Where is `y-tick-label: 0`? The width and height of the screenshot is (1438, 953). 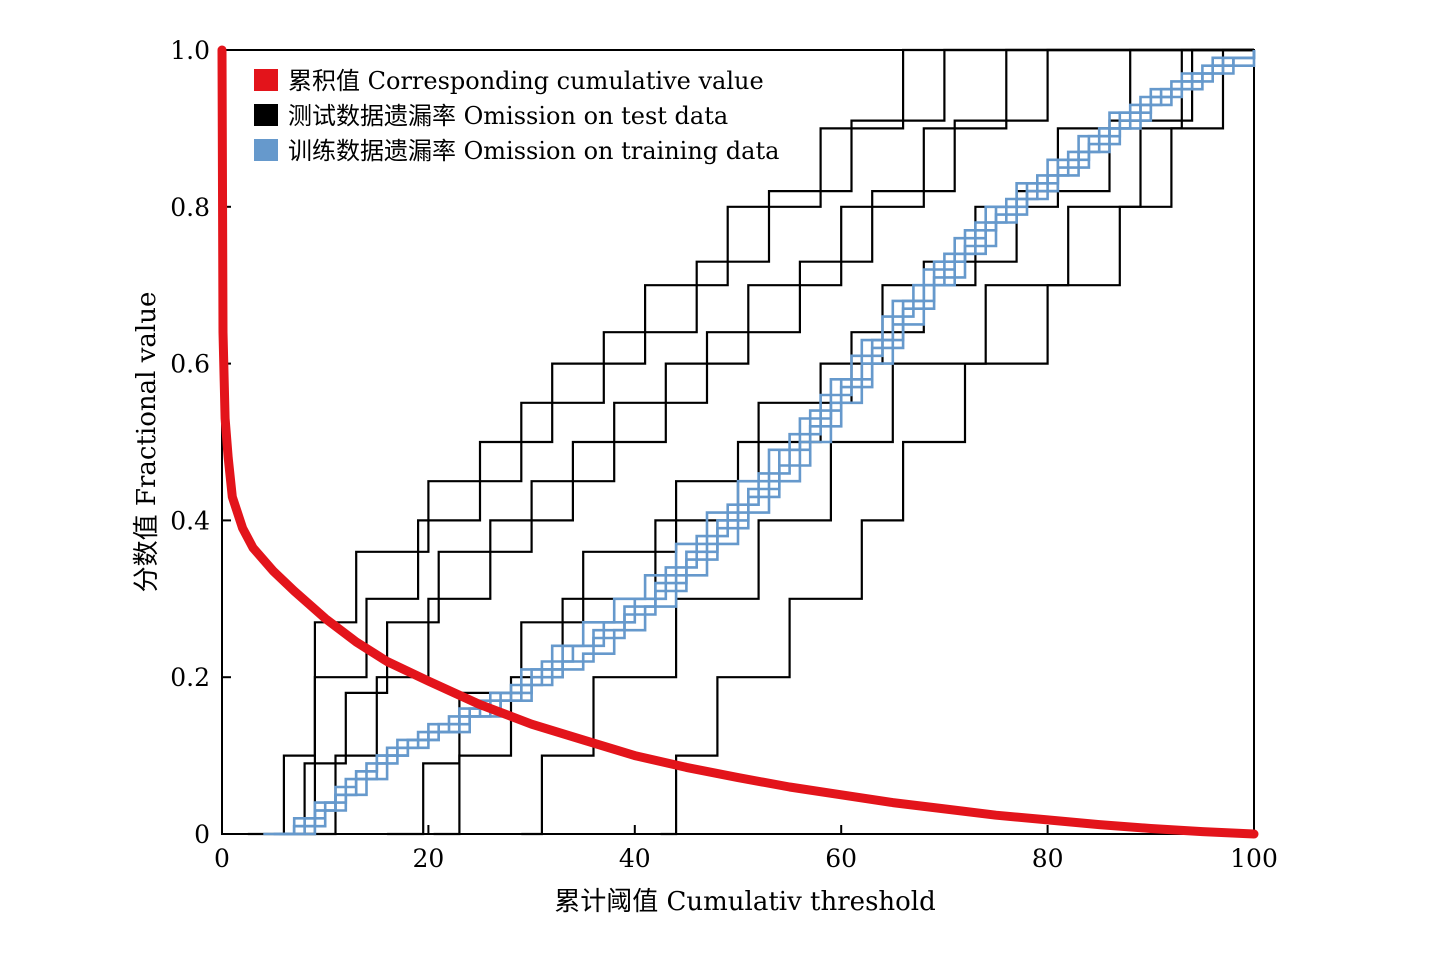 y-tick-label: 0 is located at coordinates (202, 834).